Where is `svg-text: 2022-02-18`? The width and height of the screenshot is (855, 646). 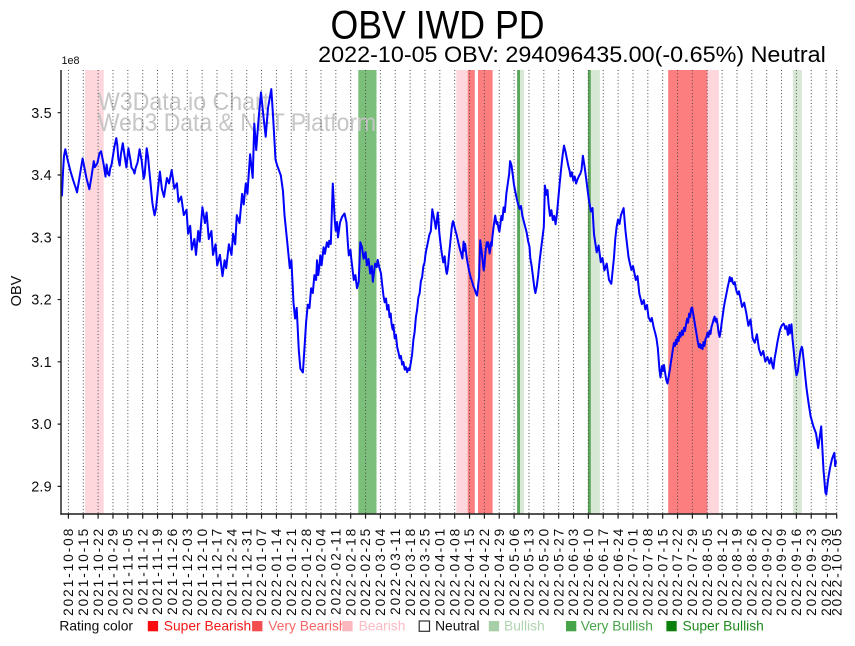
svg-text: 2022-02-18 is located at coordinates (350, 571).